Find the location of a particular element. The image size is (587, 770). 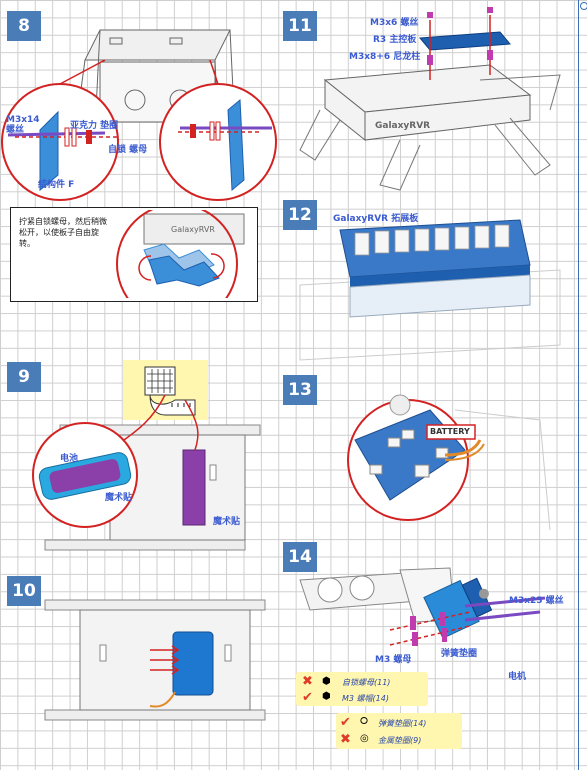

step-9-badge: 9 is located at coordinates (24, 377).